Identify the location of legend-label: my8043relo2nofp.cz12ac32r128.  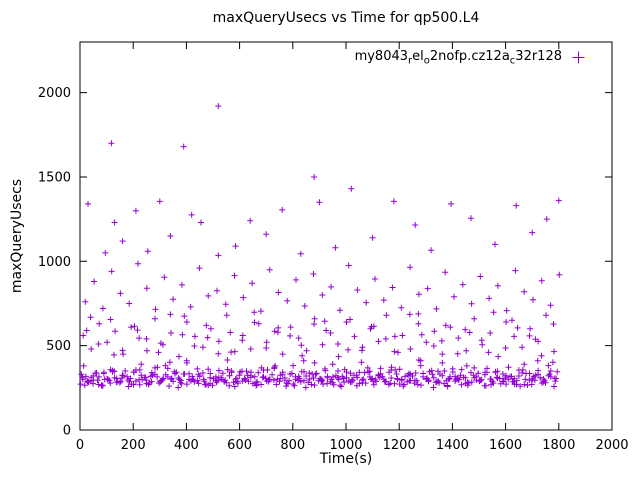
(458, 58).